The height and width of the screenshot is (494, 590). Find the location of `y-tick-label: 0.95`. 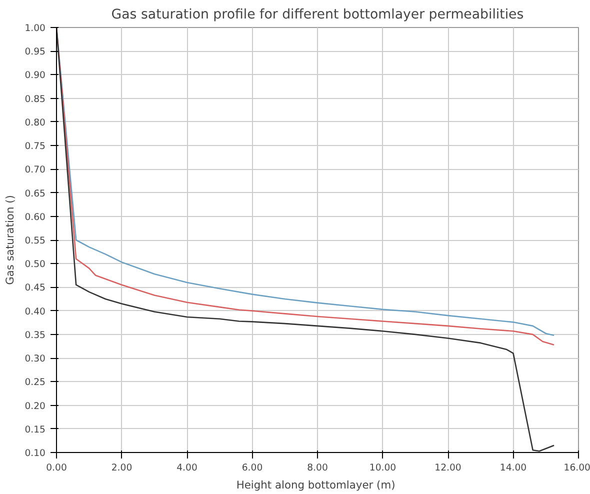

y-tick-label: 0.95 is located at coordinates (35, 52).